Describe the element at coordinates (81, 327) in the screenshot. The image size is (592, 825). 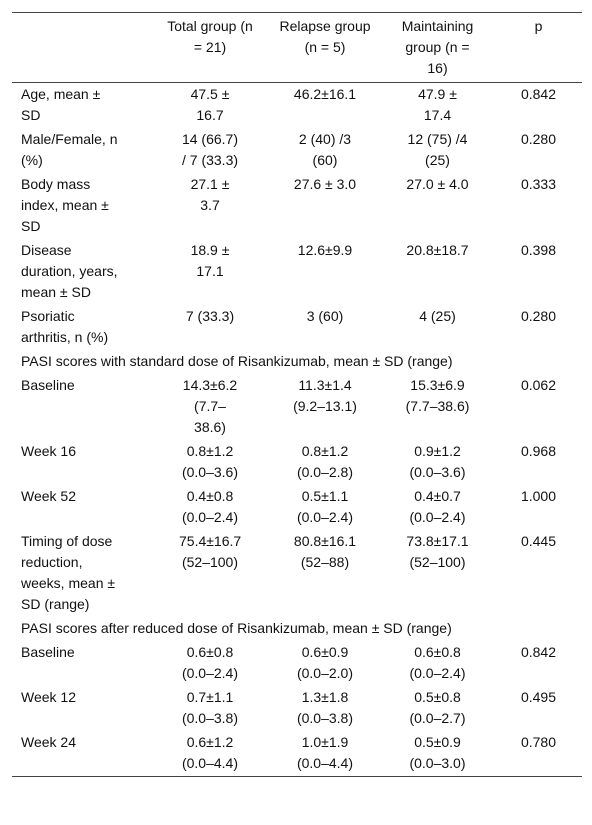
I see `row-label-cell: Psoriatic arthritis, n (%)` at that location.